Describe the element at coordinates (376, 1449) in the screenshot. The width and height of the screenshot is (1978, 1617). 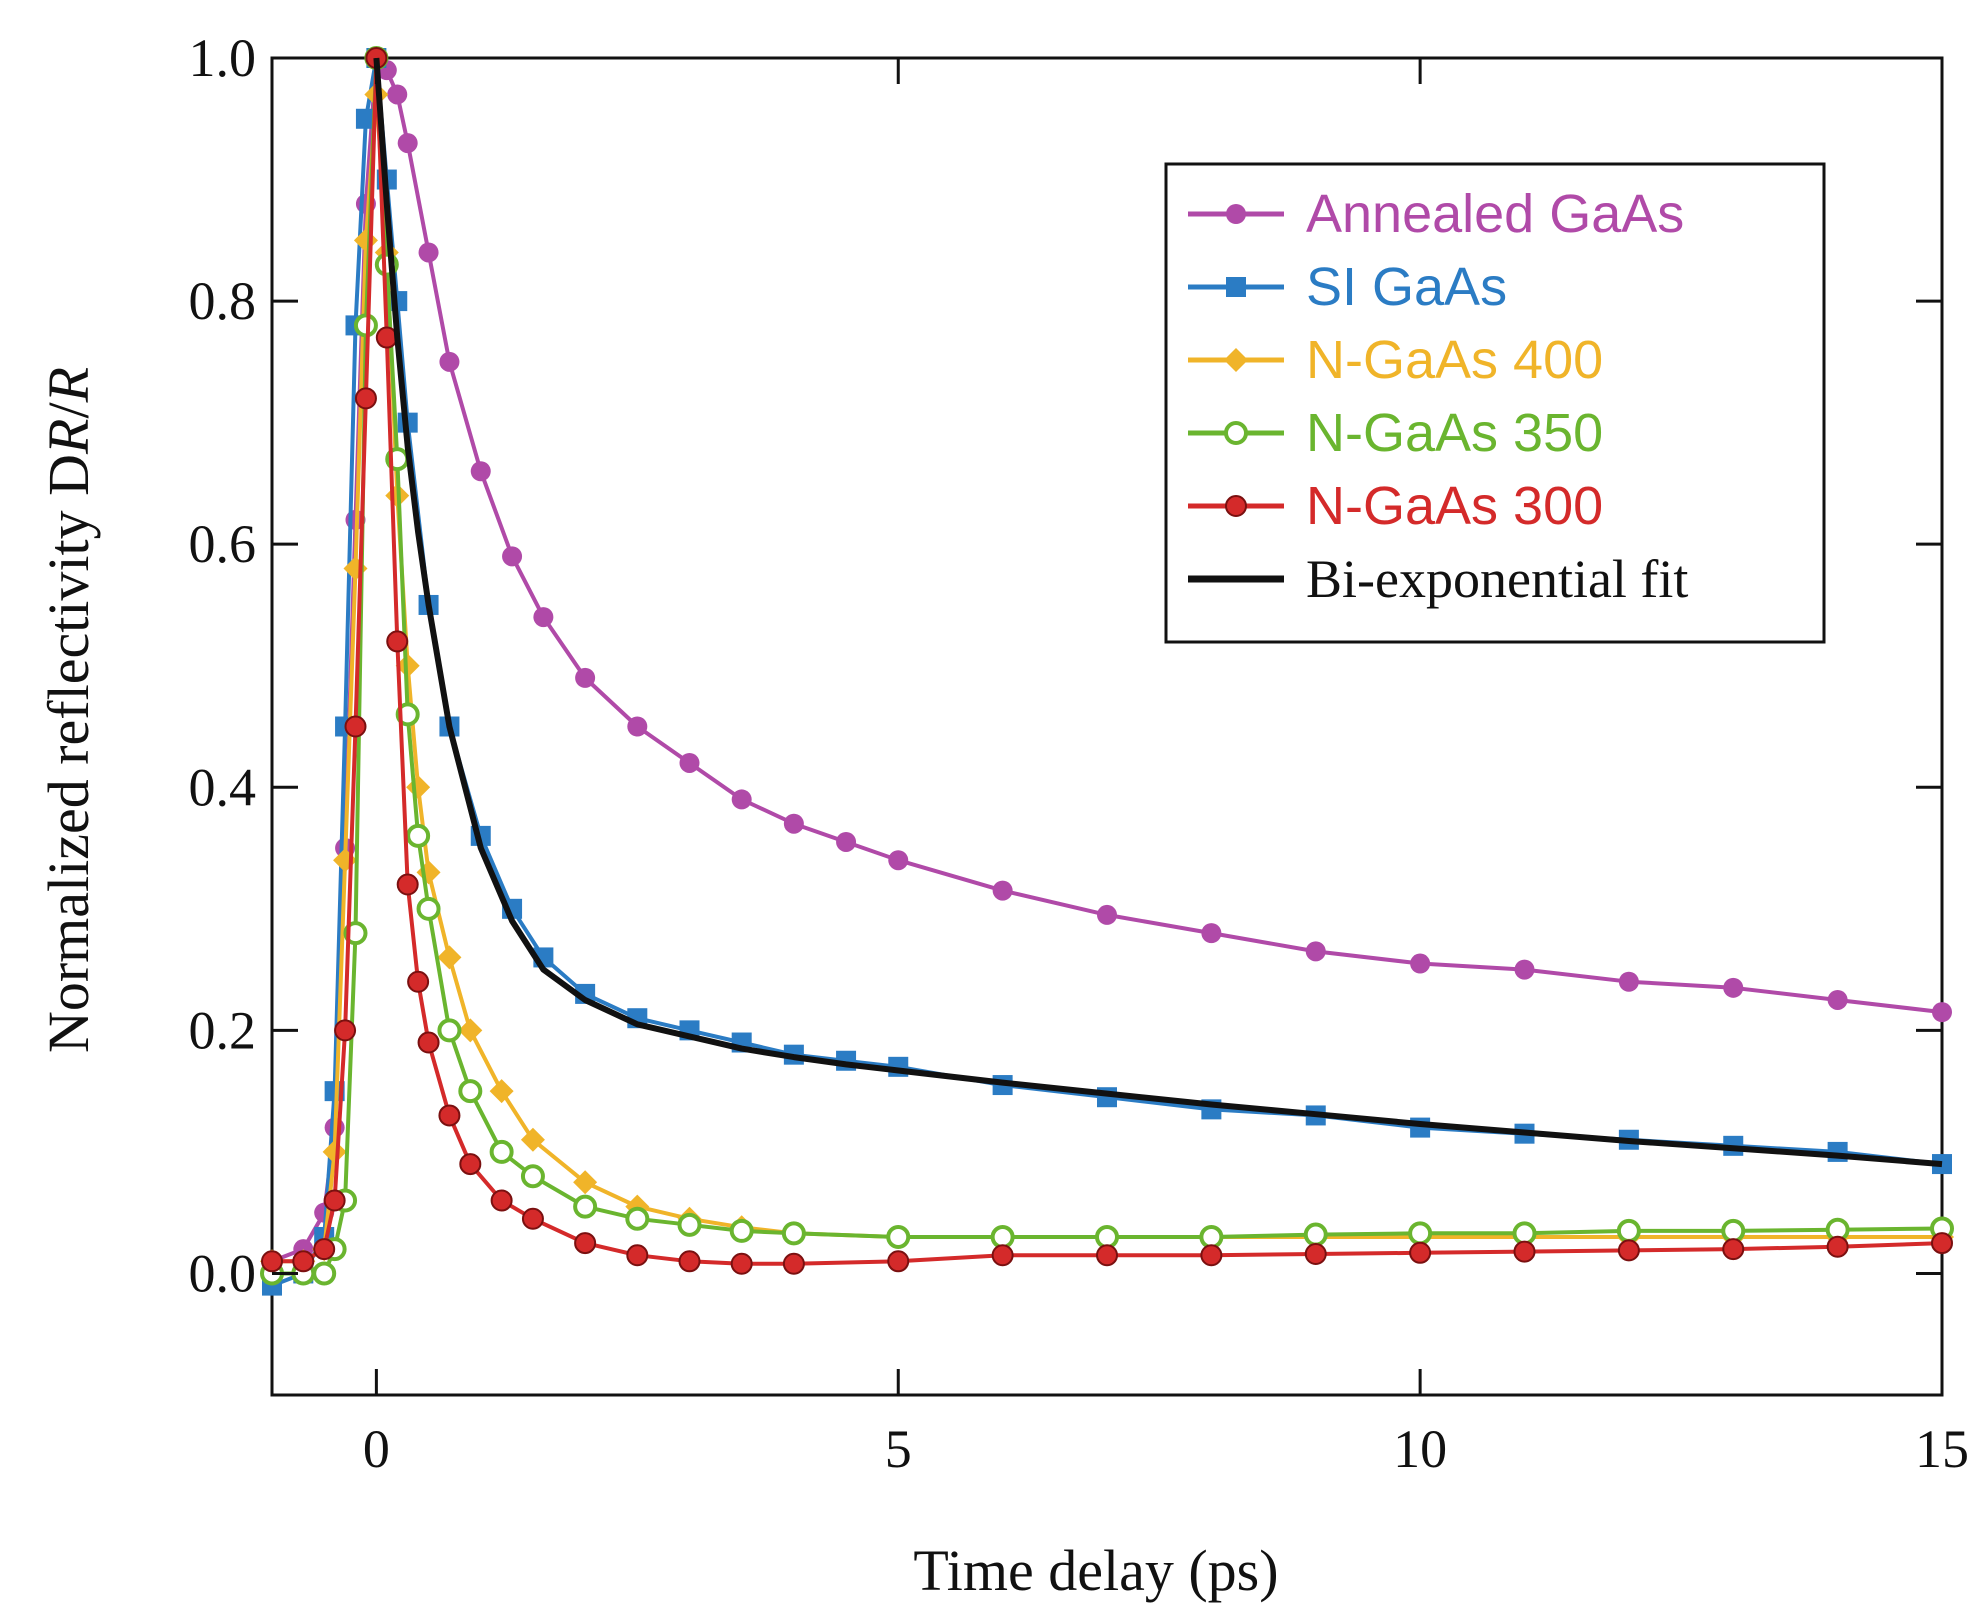
I see `x-tick-label: 0` at that location.